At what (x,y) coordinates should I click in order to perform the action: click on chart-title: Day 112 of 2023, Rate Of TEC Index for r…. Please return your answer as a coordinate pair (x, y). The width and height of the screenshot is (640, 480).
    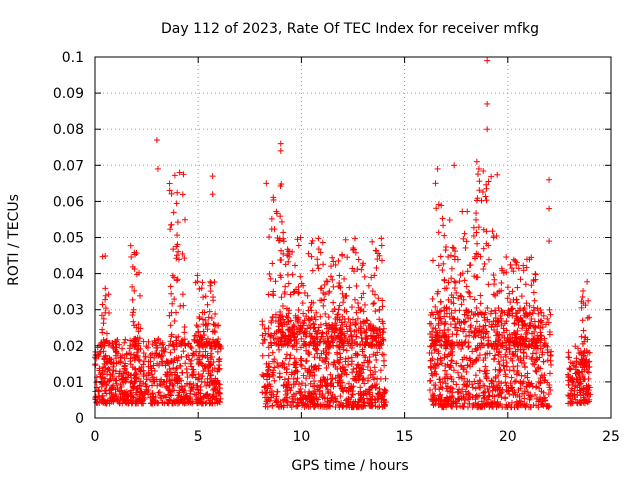
    Looking at the image, I should click on (350, 29).